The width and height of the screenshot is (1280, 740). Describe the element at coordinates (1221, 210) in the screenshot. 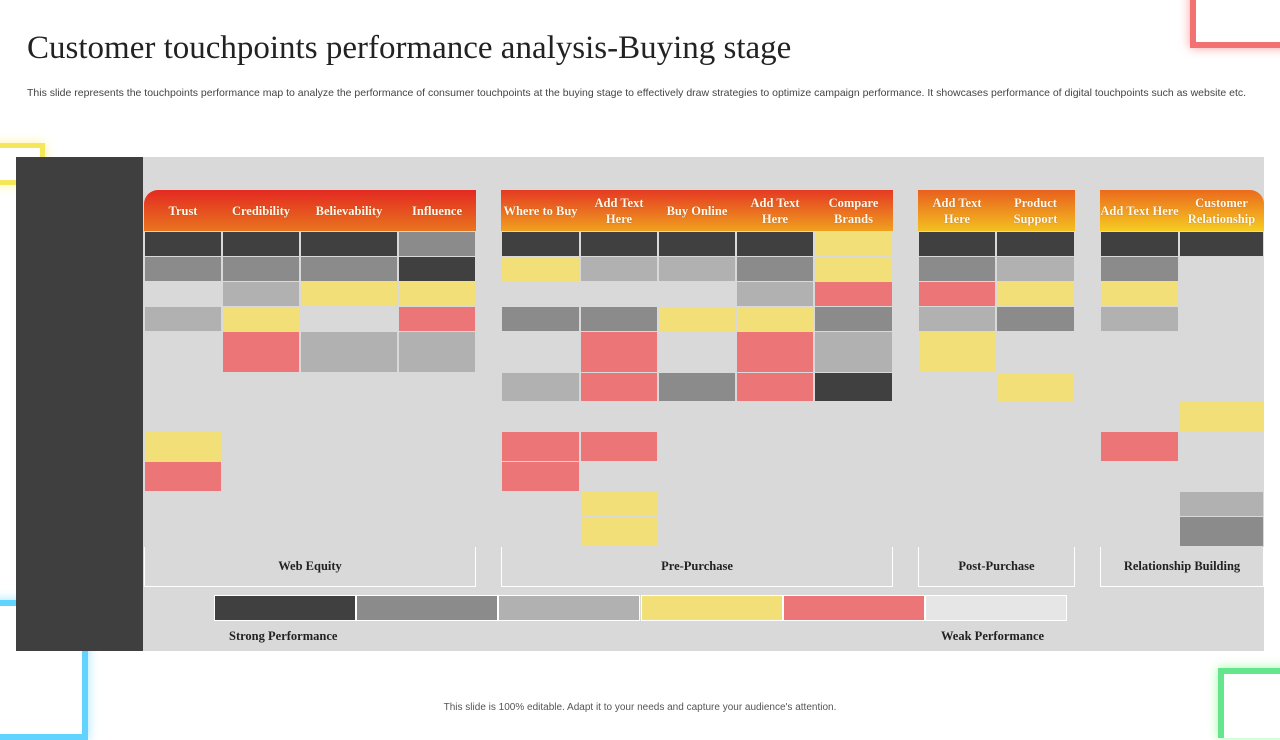

I see `column-header: Customer Relationship` at that location.